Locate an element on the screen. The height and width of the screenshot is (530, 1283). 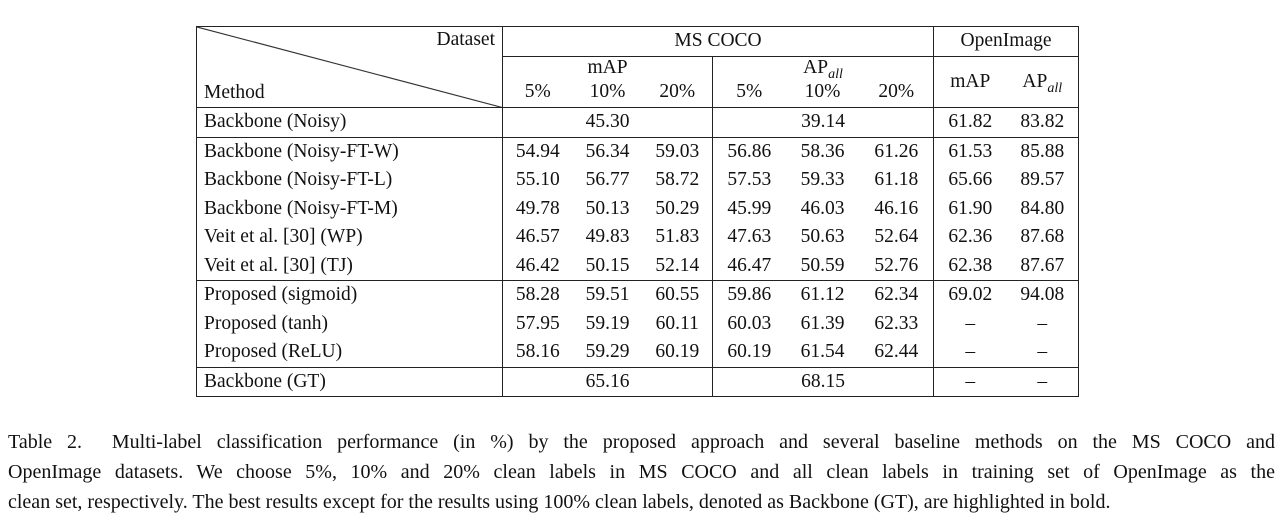
value-cell: 60.11 is located at coordinates (677, 323).